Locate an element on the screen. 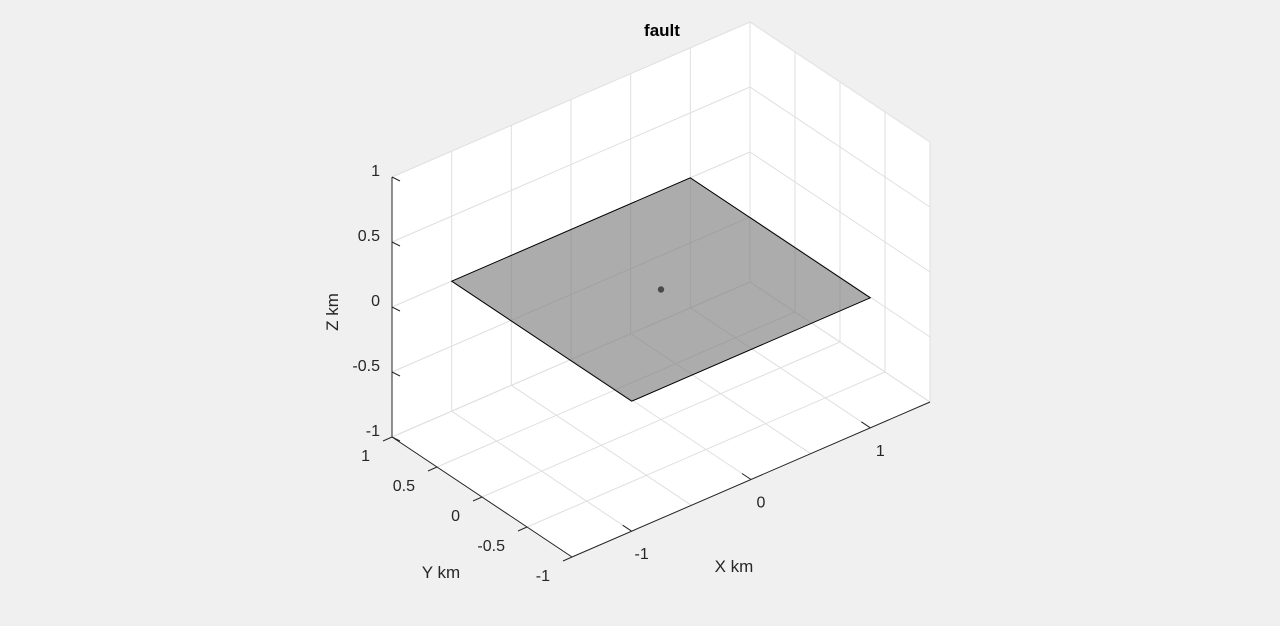 Image resolution: width=1280 pixels, height=626 pixels. x-tick-label: 1 is located at coordinates (880, 451).